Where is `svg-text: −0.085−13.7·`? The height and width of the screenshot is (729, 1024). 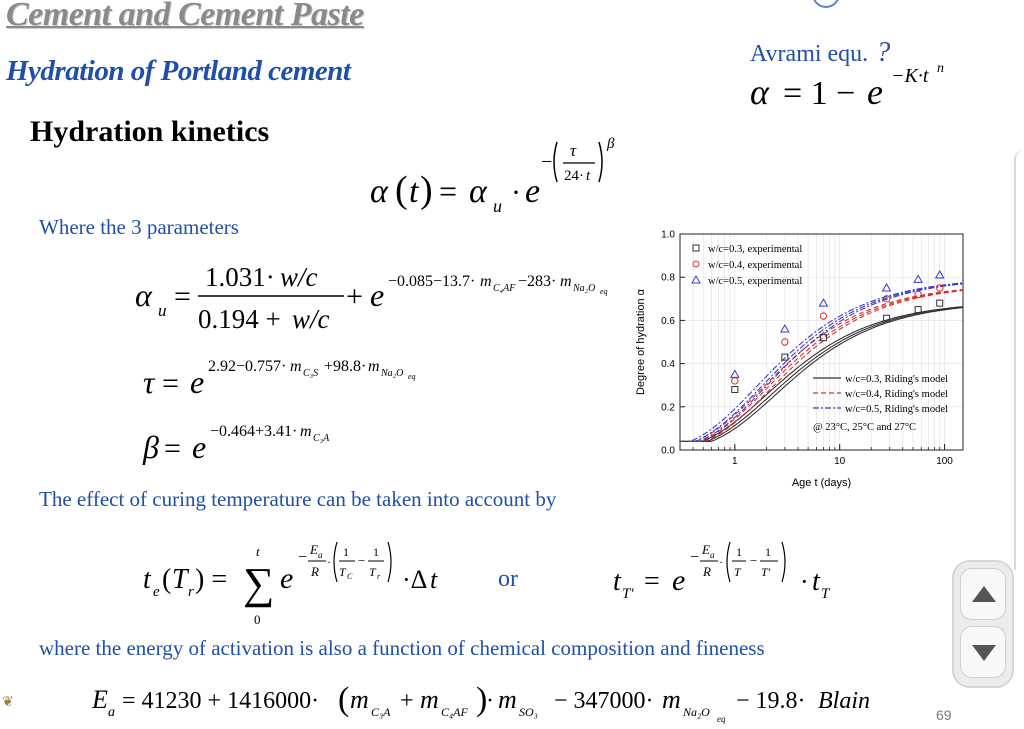
svg-text: −0.085−13.7· is located at coordinates (431, 281).